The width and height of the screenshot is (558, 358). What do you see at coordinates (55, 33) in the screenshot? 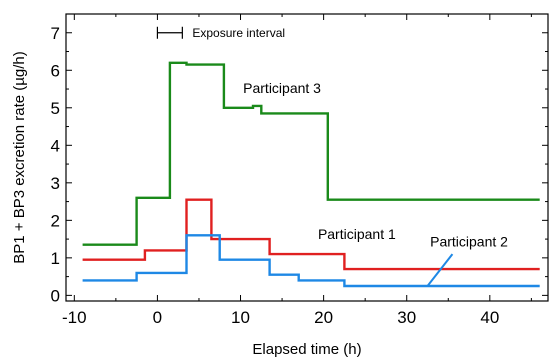
I see `y-tick-label: 7` at bounding box center [55, 33].